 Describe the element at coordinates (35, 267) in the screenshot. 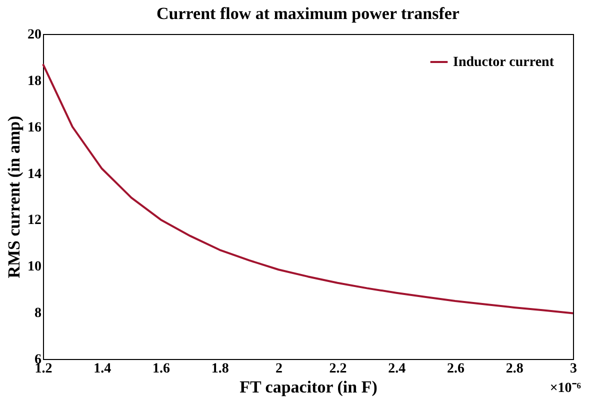

I see `y-tick-label: 10` at that location.